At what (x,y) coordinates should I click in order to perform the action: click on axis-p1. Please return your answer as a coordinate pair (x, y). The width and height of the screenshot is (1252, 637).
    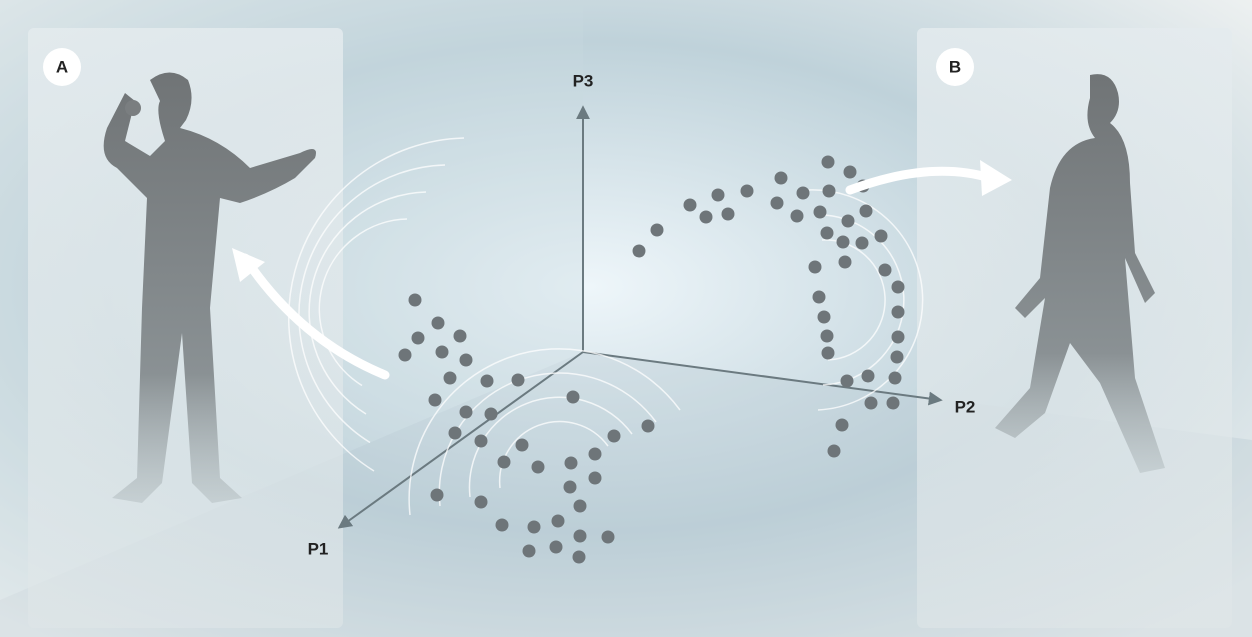
    Looking at the image, I should click on (460, 440).